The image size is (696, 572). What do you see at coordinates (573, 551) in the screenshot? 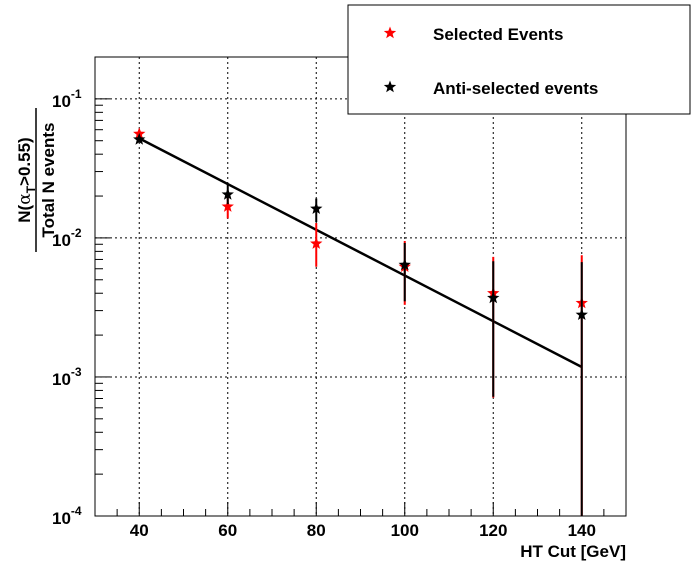
I see `x-axis-title: HT Cut [GeV]` at bounding box center [573, 551].